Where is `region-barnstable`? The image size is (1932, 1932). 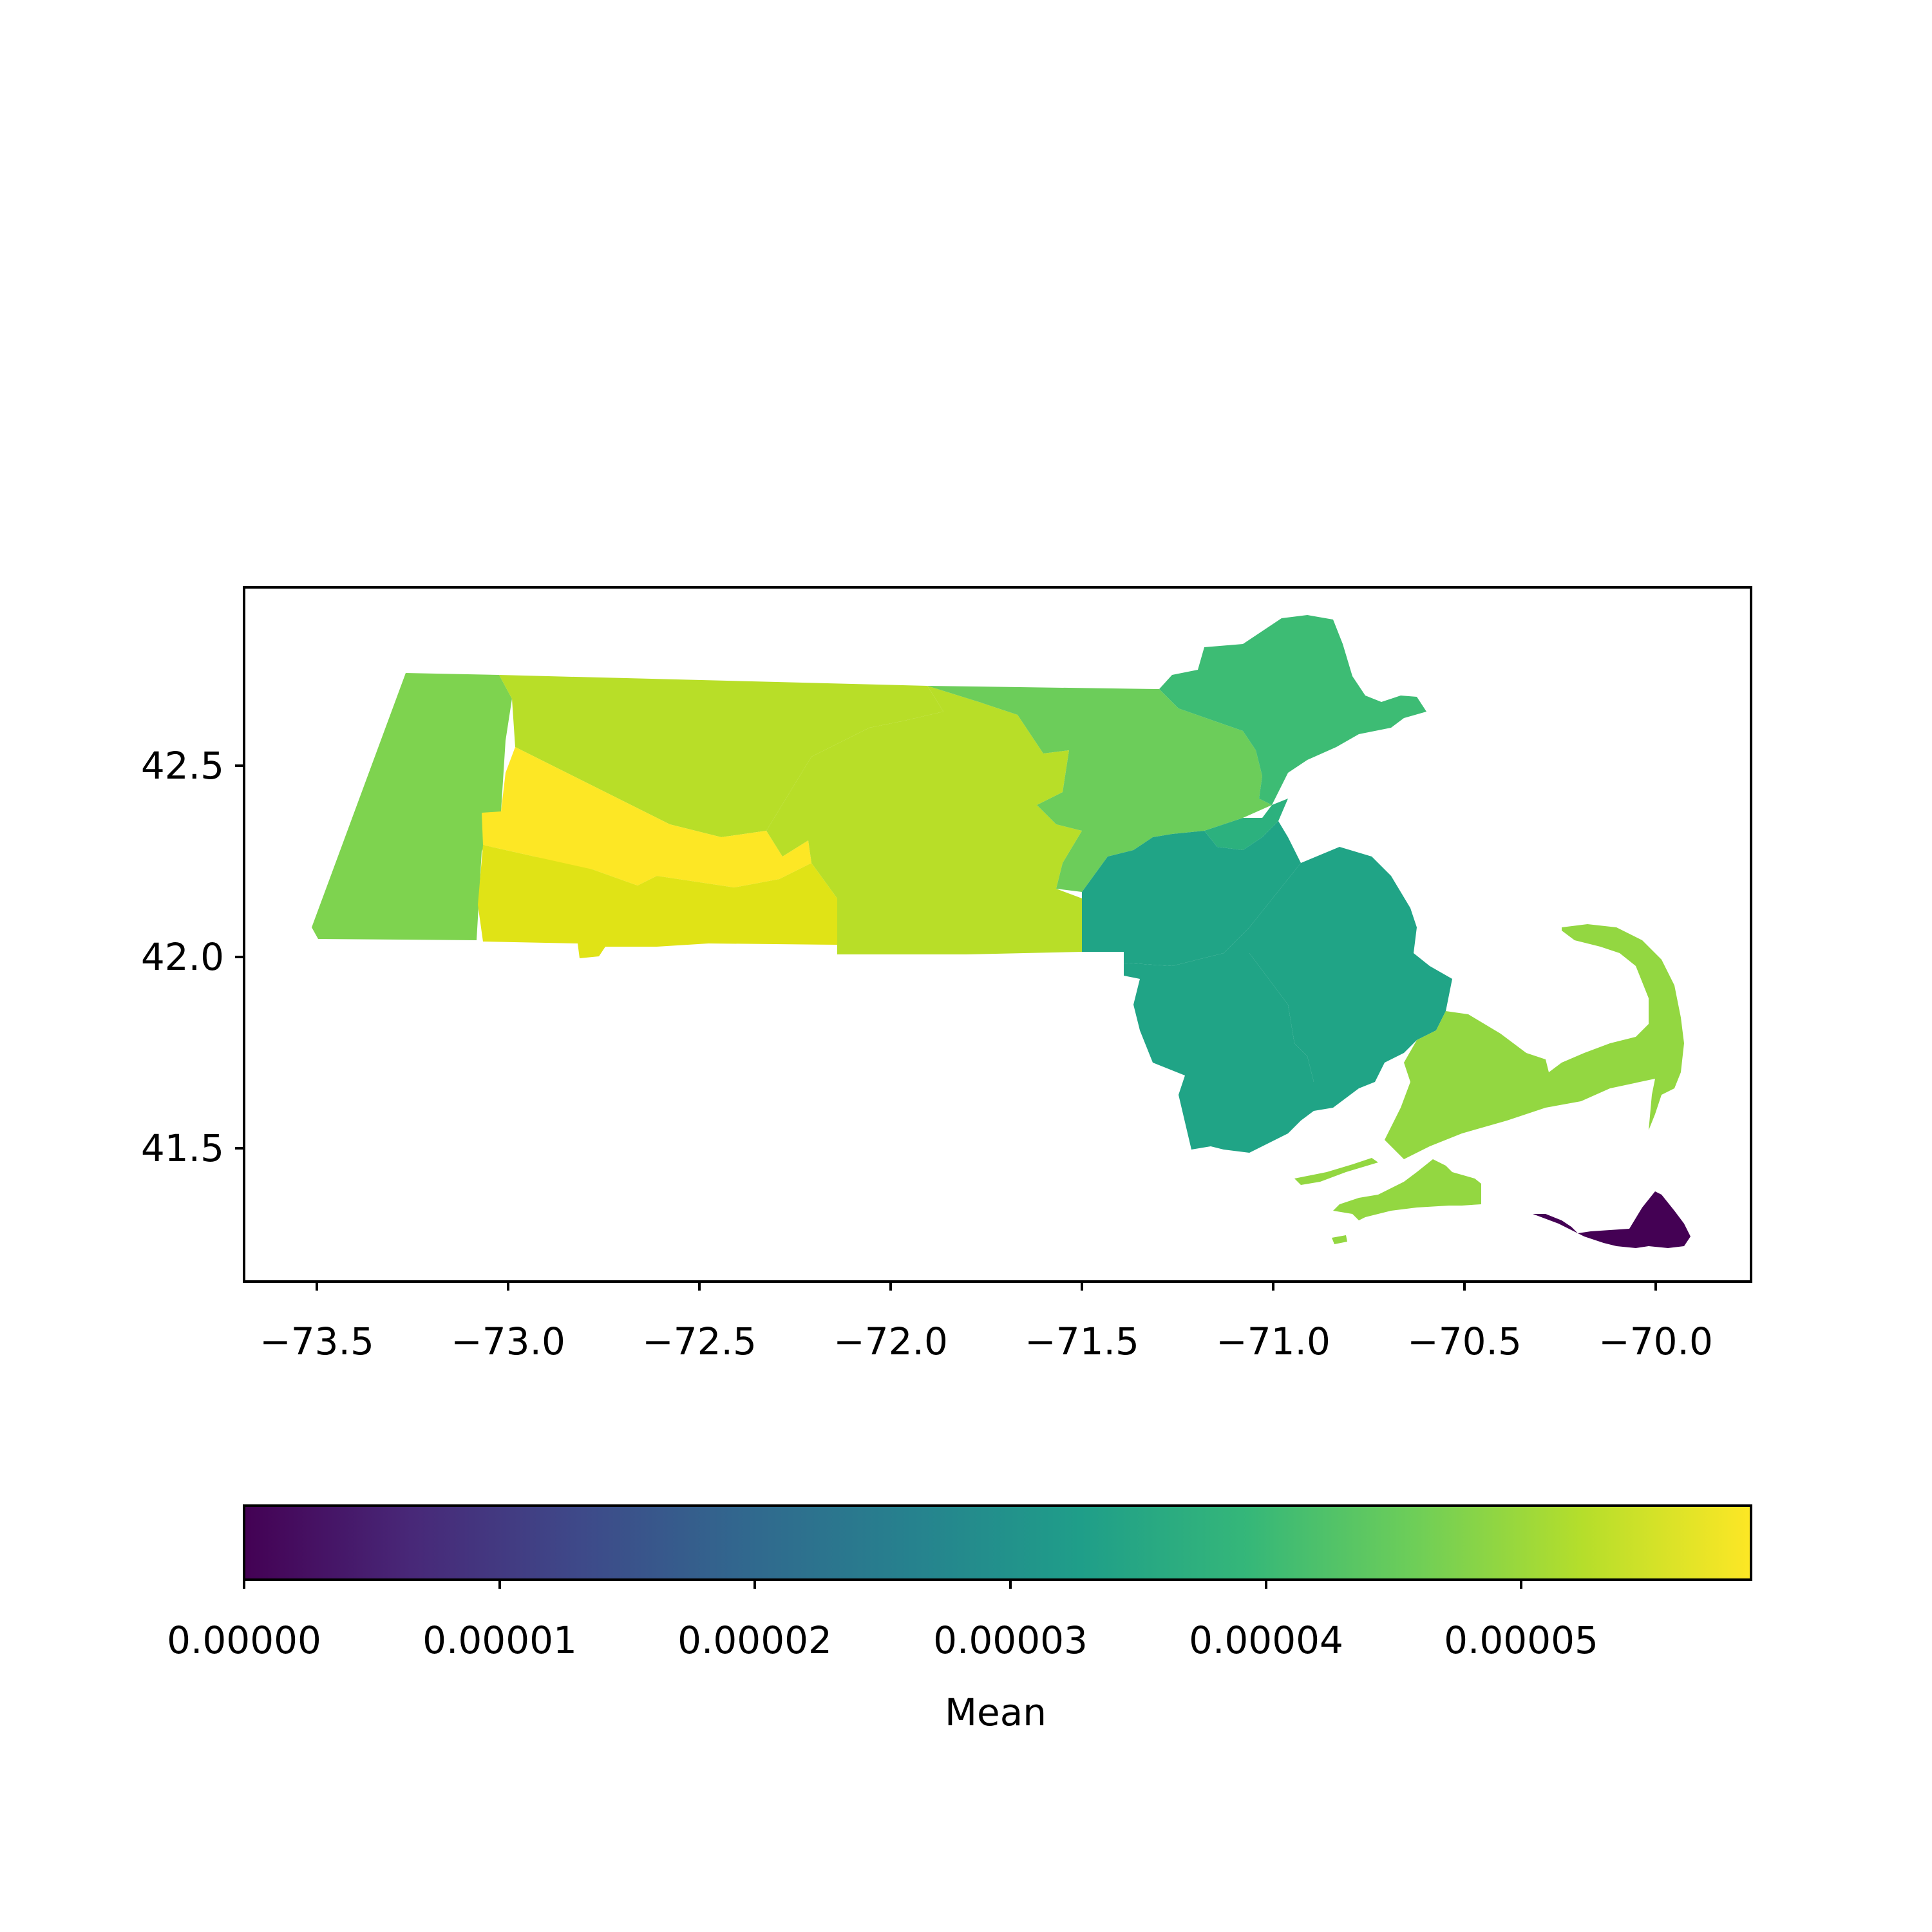 region-barnstable is located at coordinates (1535, 1041).